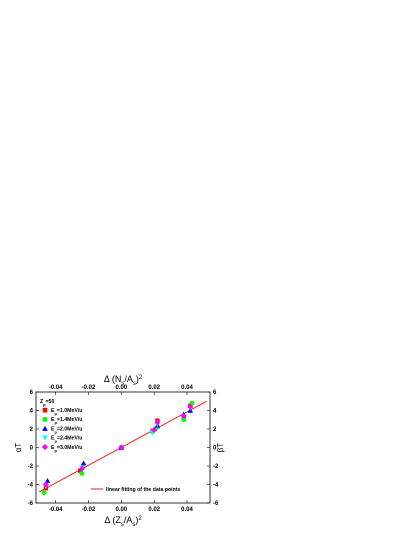 The width and height of the screenshot is (415, 537). What do you see at coordinates (123, 380) in the screenshot?
I see `top-axis-label: Δ (Ns/As)2` at bounding box center [123, 380].